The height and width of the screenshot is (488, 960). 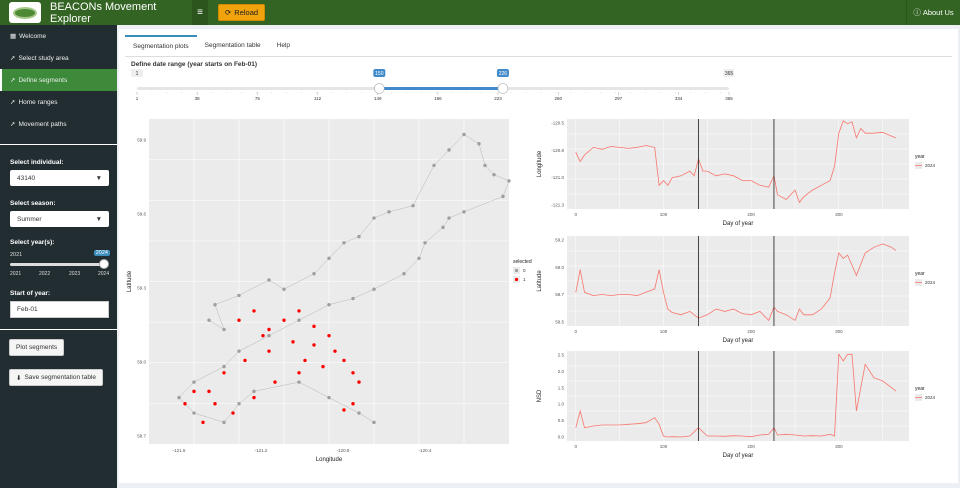 What do you see at coordinates (161, 45) in the screenshot?
I see `tab-segmentation-plots: Segmentation plots` at bounding box center [161, 45].